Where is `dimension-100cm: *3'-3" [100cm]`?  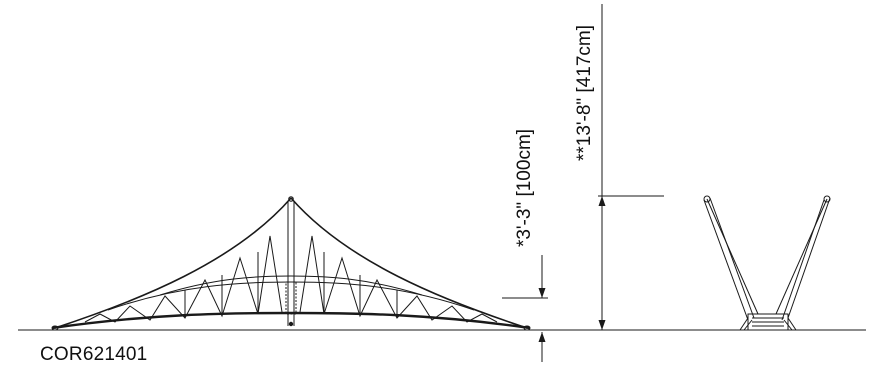 dimension-100cm: *3'-3" [100cm] is located at coordinates (525, 245).